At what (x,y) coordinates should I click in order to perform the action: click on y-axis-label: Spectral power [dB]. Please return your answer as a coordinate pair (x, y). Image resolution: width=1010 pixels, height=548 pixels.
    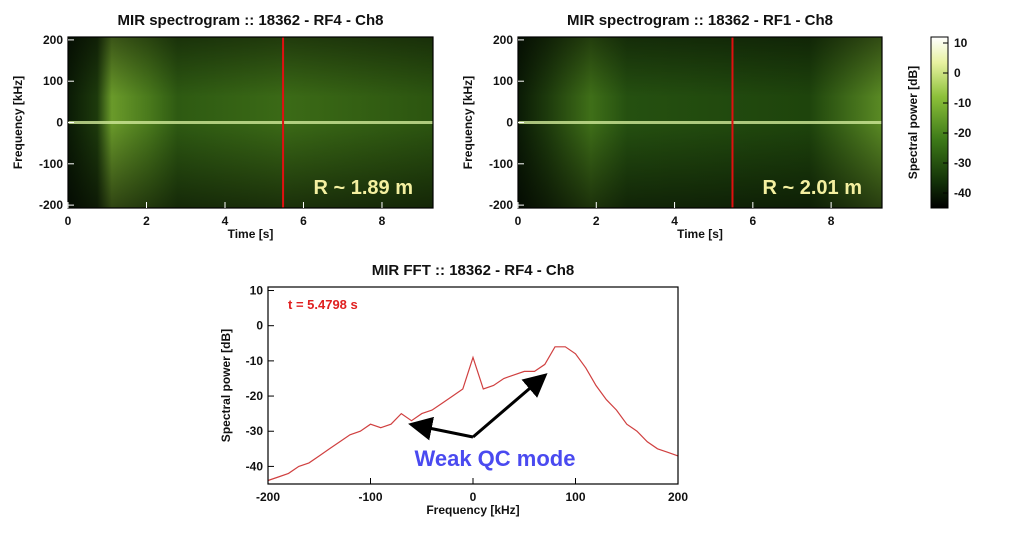
    Looking at the image, I should click on (226, 385).